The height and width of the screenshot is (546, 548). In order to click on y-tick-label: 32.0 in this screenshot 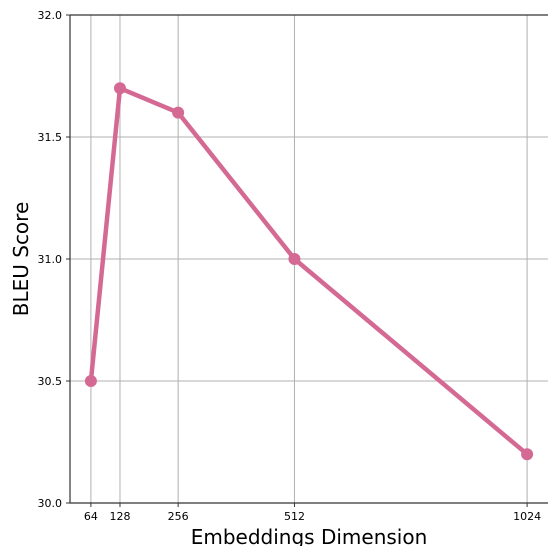, I will do `click(50, 15)`.